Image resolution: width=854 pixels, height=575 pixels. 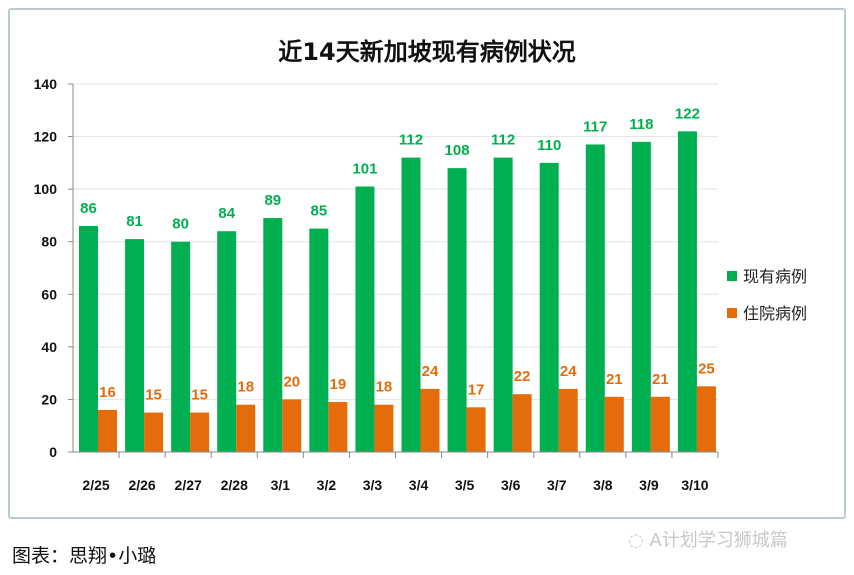 What do you see at coordinates (88, 208) in the screenshot?
I see `data-label: 86` at bounding box center [88, 208].